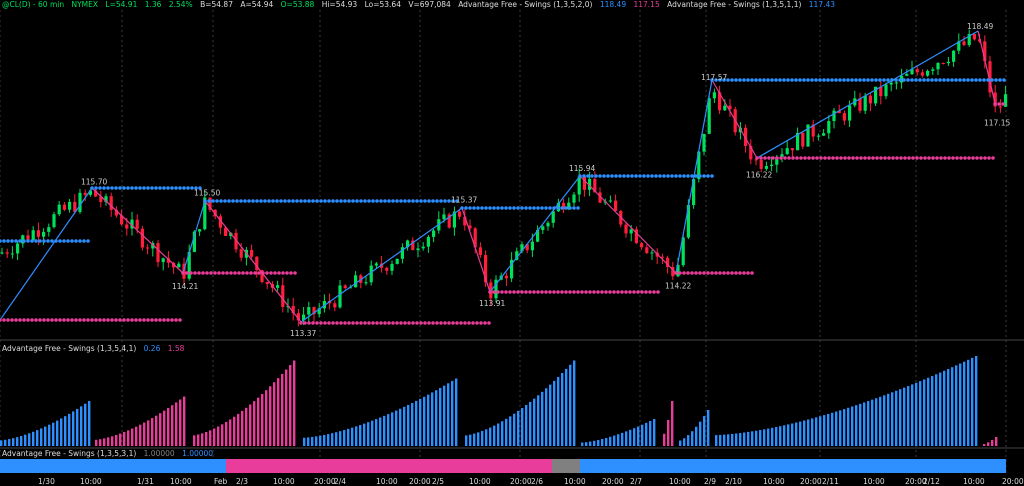 This screenshot has height=486, width=1024. Describe the element at coordinates (535, 234) in the screenshot. I see `swing-up-line` at that location.